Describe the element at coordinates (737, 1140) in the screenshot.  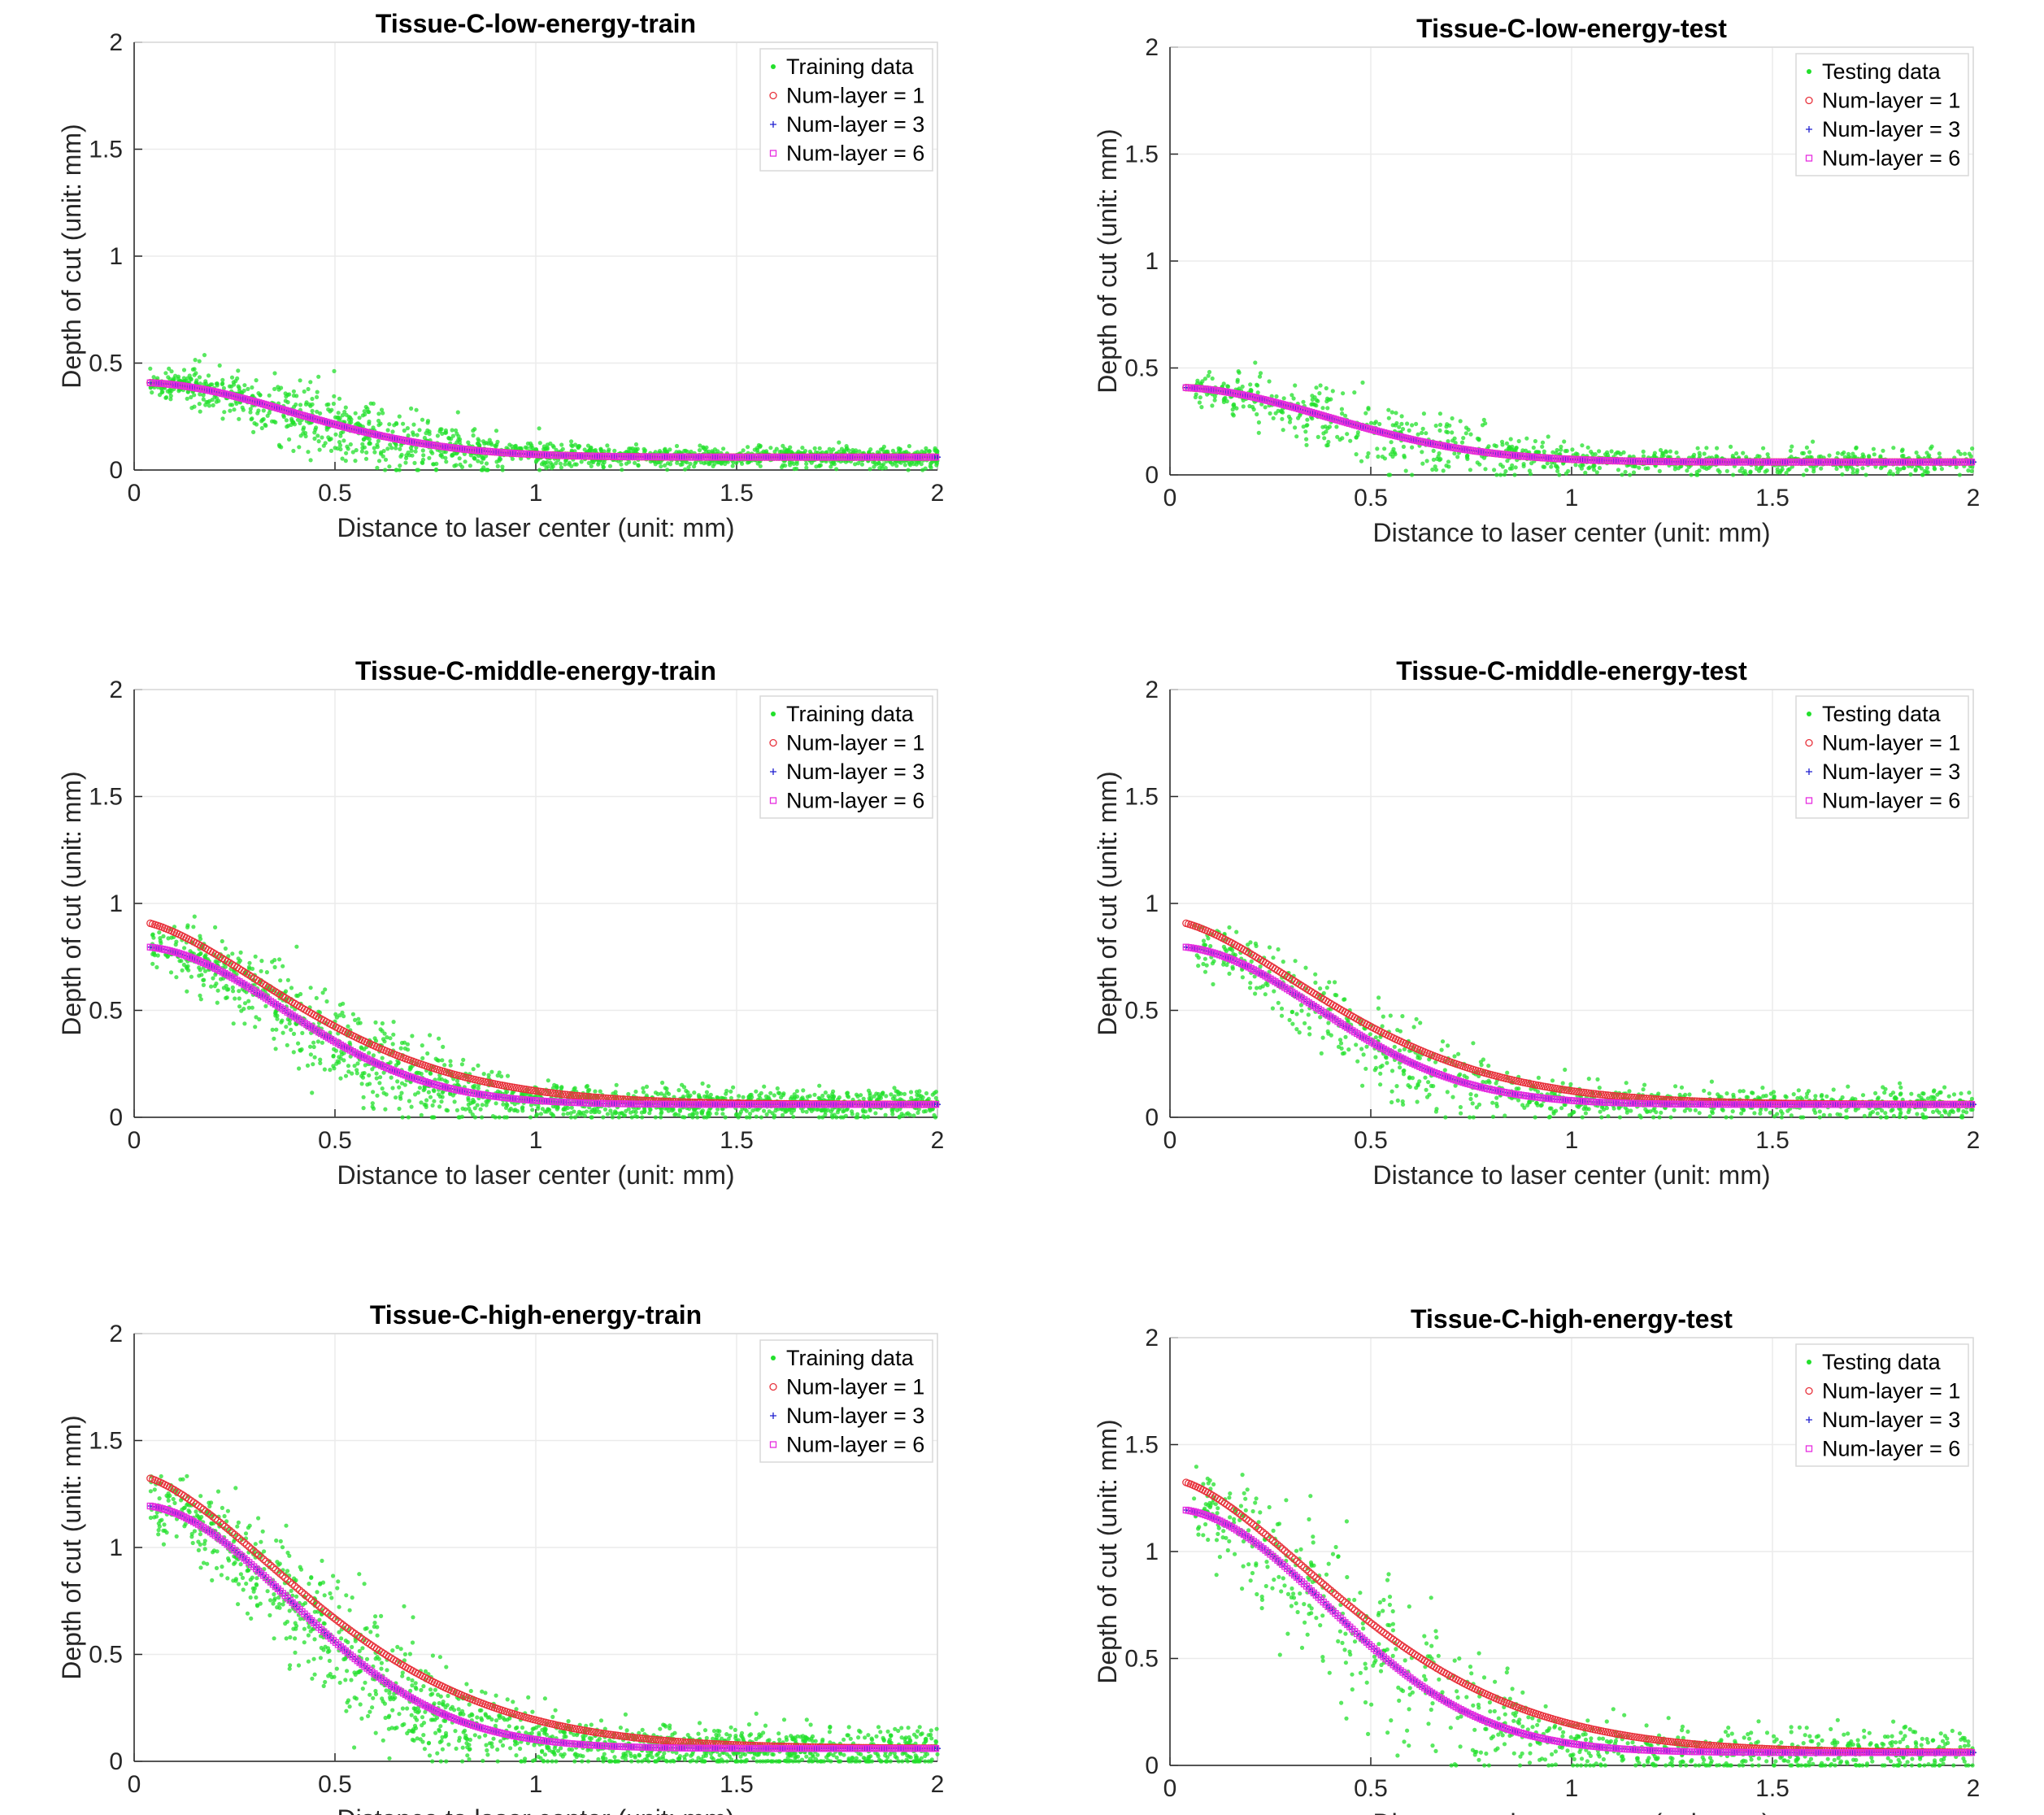
I see `x-tick-label: 1.5` at that location.